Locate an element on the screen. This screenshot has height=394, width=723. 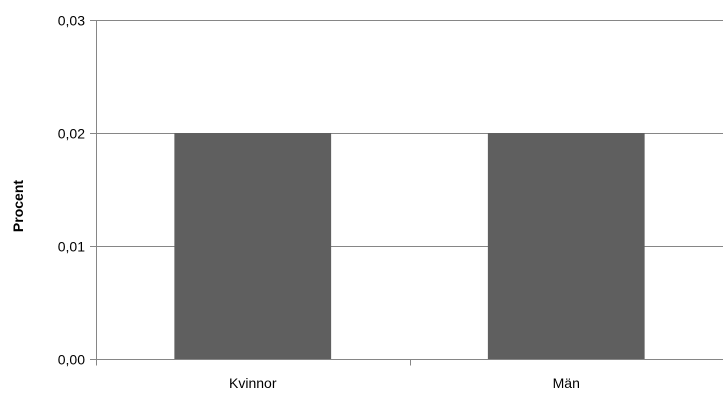
y-tick-label: 0,00 is located at coordinates (71, 360).